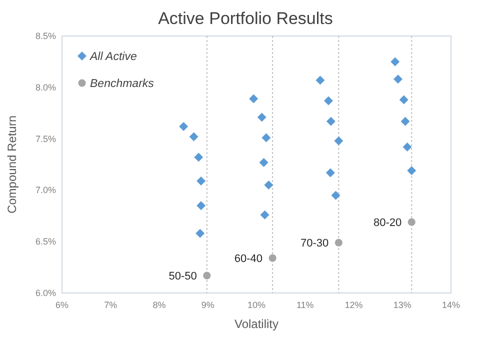 Image resolution: width=491 pixels, height=349 pixels. What do you see at coordinates (182, 276) in the screenshot?
I see `annotation: 50-50` at bounding box center [182, 276].